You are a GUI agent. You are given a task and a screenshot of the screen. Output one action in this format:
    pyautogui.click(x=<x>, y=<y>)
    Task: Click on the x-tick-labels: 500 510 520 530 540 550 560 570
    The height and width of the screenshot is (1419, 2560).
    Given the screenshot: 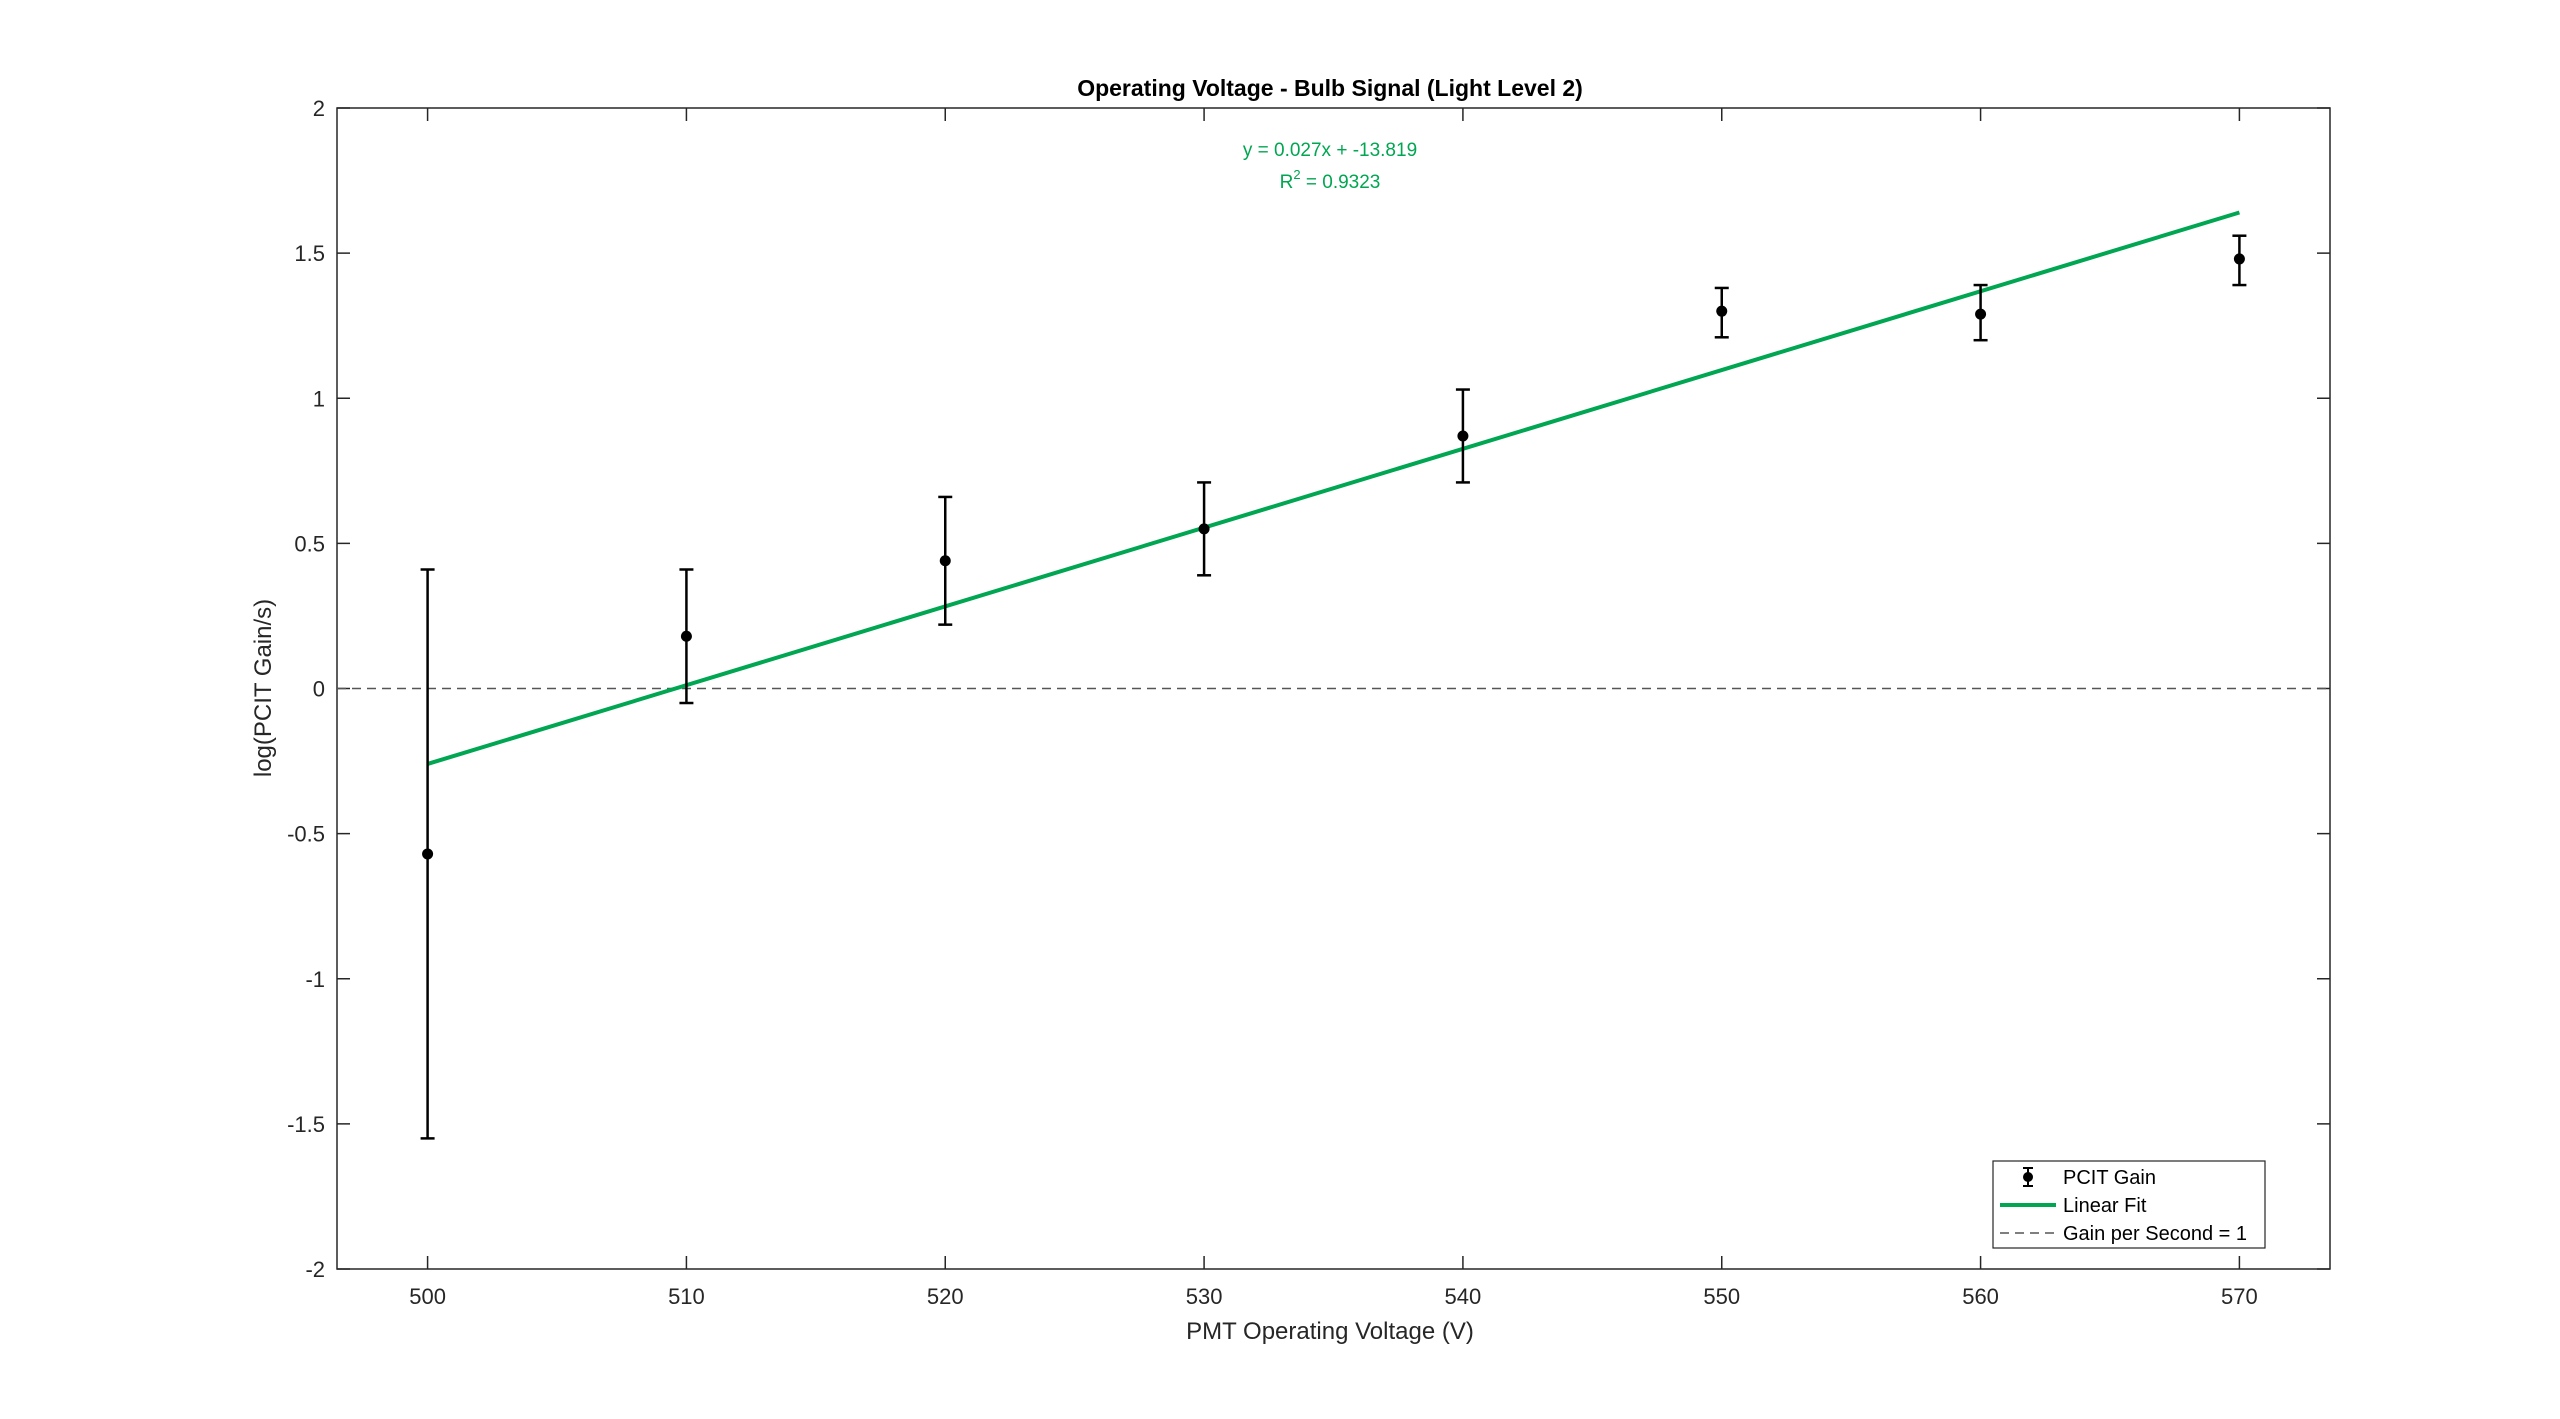 What is the action you would take?
    pyautogui.click(x=1333, y=1296)
    